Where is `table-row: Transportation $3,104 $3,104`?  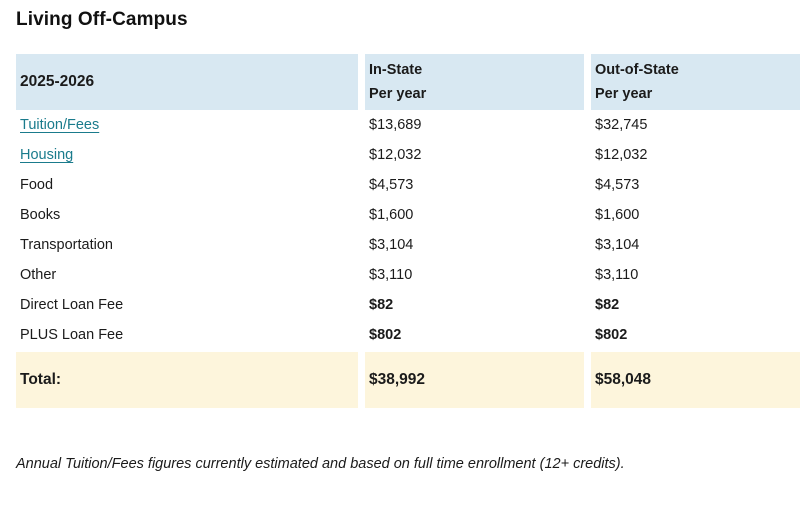
table-row: Transportation $3,104 $3,104 is located at coordinates (408, 245).